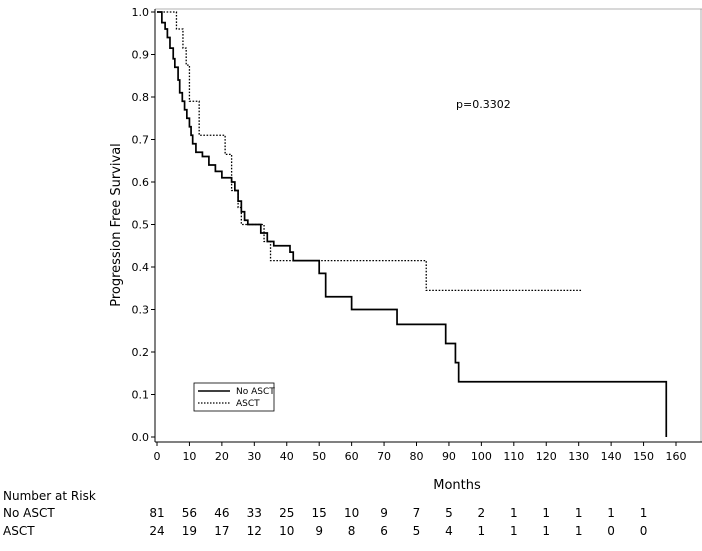  What do you see at coordinates (417, 513) in the screenshot?
I see `risk-cell: 7` at bounding box center [417, 513].